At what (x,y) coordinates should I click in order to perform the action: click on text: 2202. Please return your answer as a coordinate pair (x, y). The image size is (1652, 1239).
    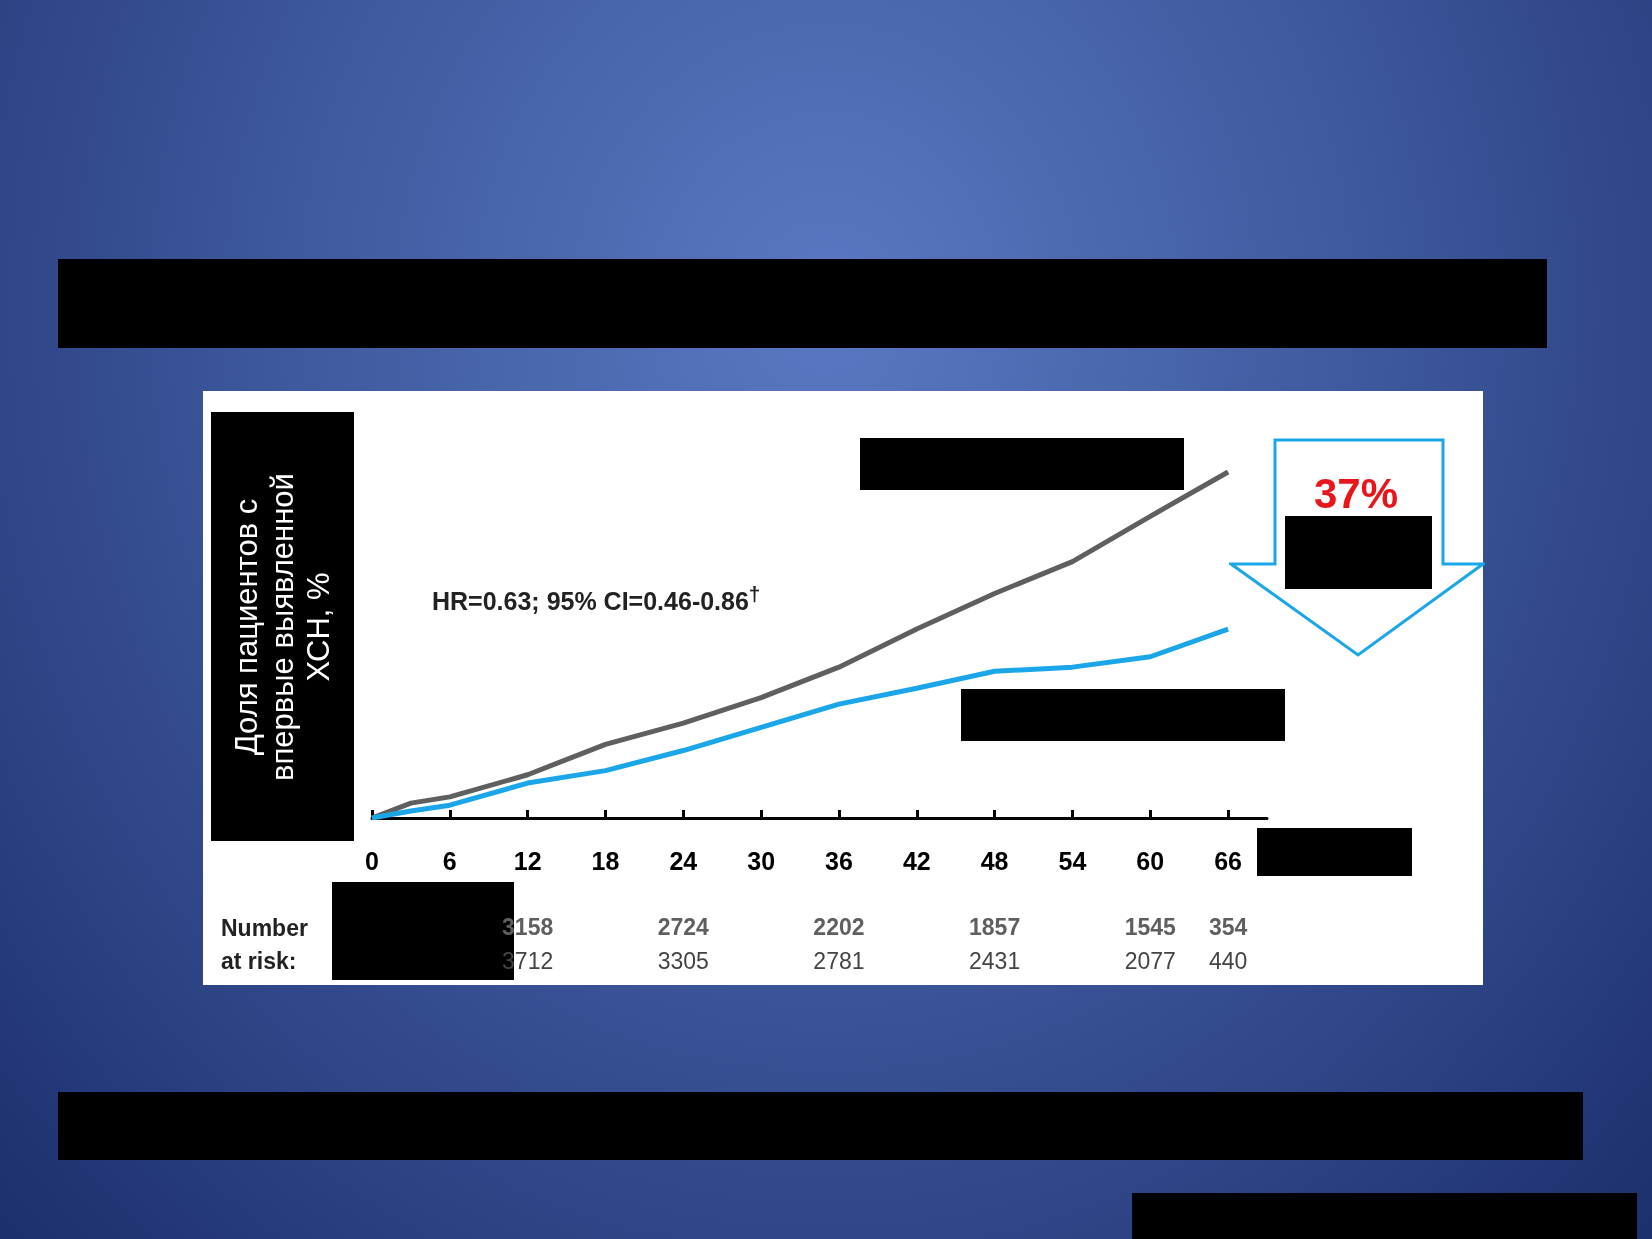
    Looking at the image, I should click on (839, 927).